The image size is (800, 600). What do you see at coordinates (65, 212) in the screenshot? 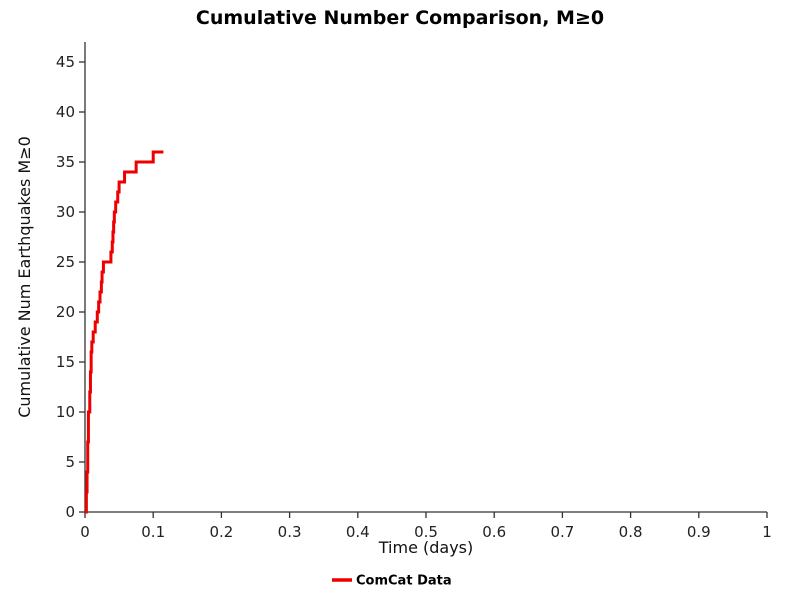
I see `y-tick-label: 30` at bounding box center [65, 212].